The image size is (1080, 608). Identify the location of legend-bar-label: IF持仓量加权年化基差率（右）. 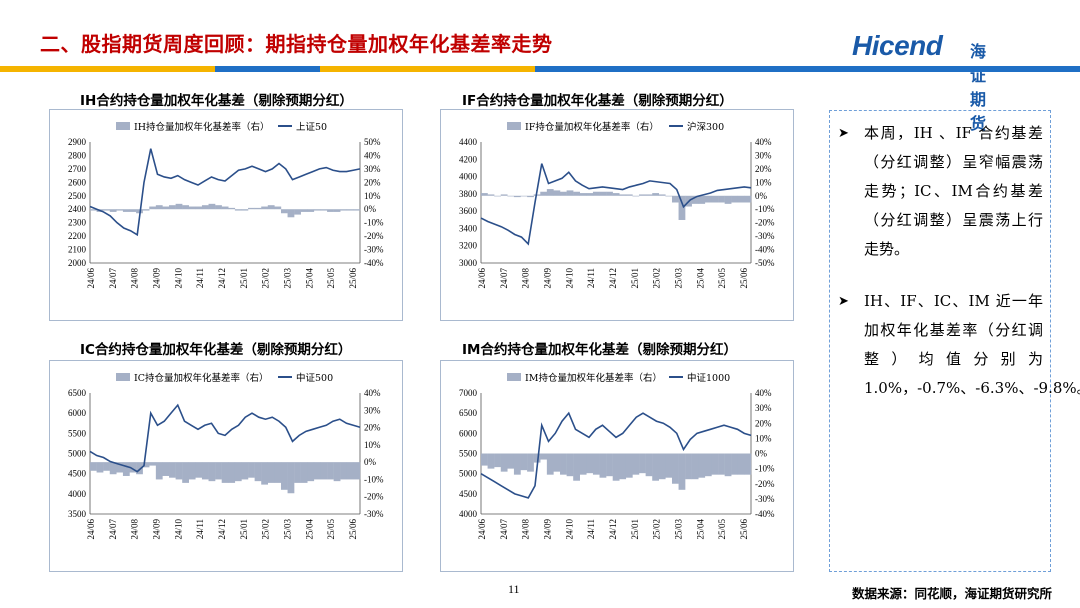
(592, 127).